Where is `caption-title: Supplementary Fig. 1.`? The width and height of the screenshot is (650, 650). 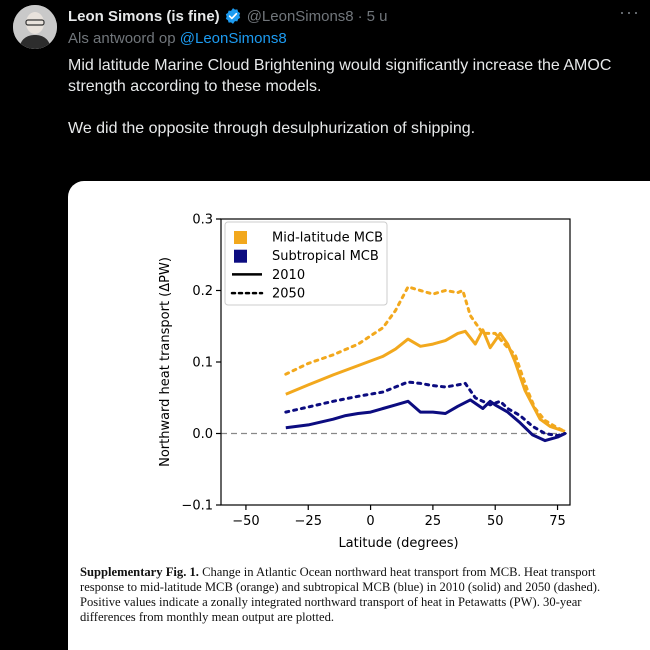
caption-title: Supplementary Fig. 1. is located at coordinates (139, 572).